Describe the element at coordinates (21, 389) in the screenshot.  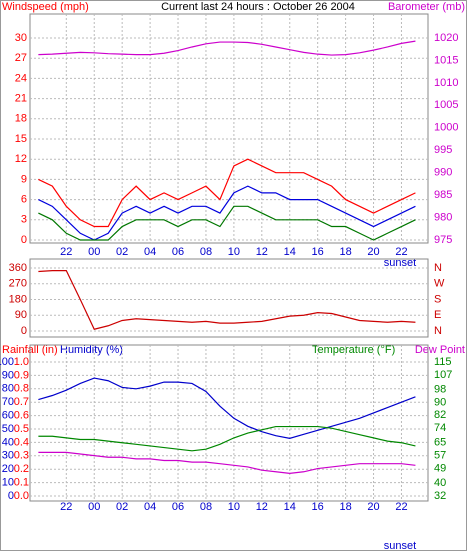
I see `rain-tick-label: 0.8` at that location.